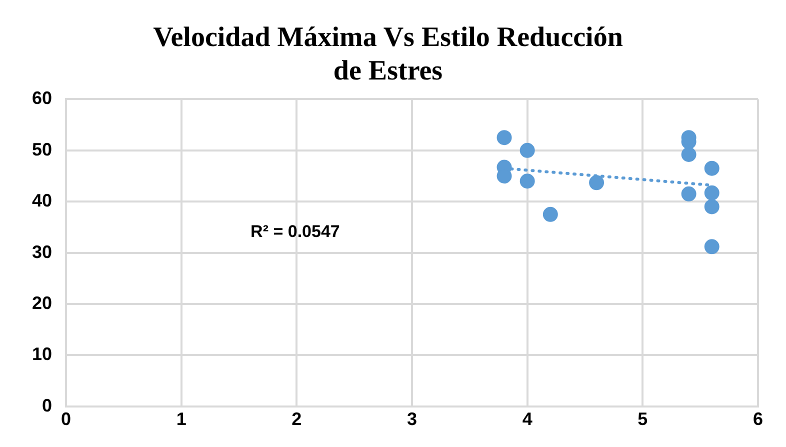  I want to click on x-tick-label: 5, so click(643, 419).